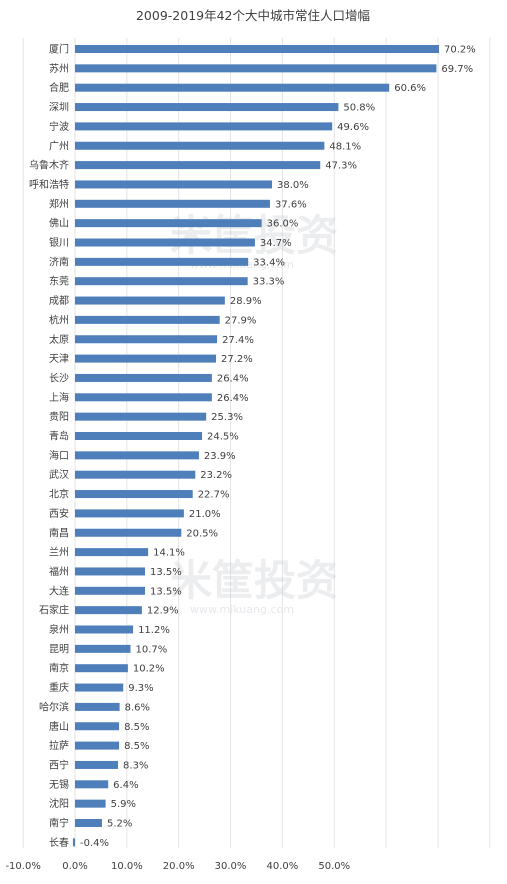 This screenshot has width=507, height=884. What do you see at coordinates (22, 866) in the screenshot?
I see `x-tick-label: -10.0%` at bounding box center [22, 866].